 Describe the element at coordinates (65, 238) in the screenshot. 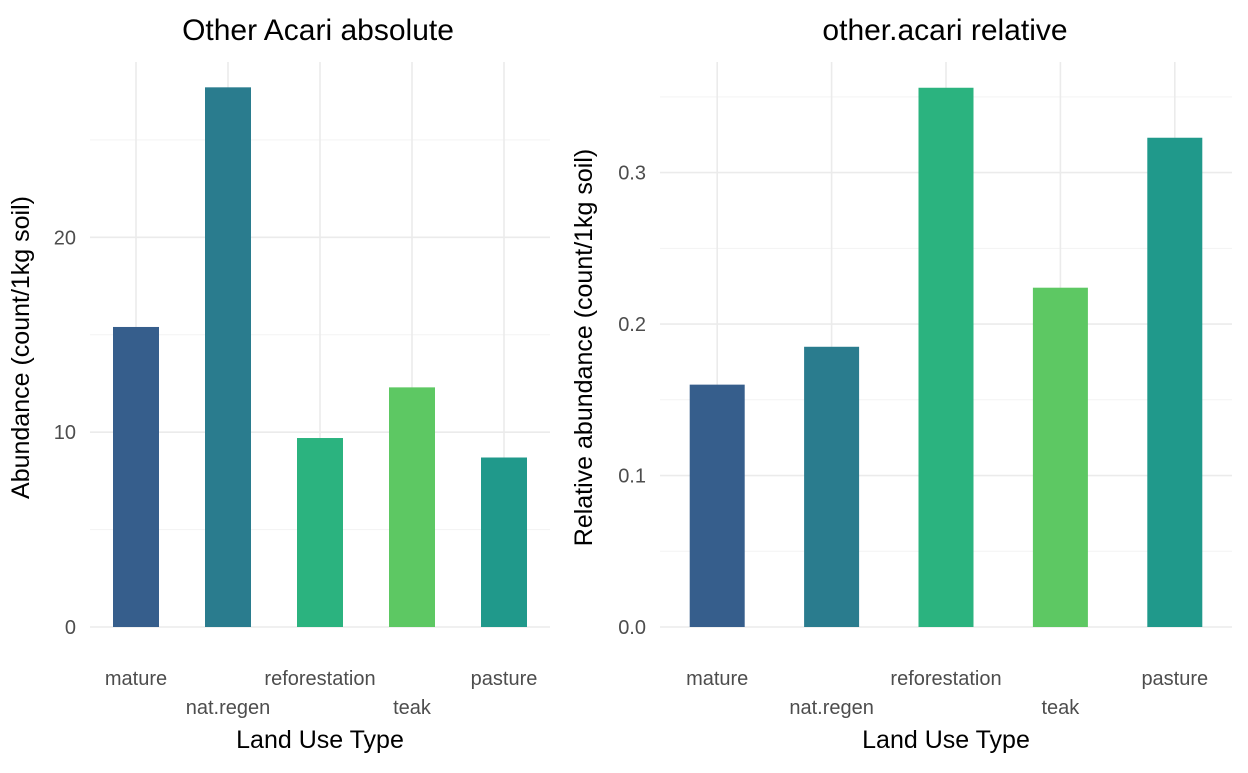

I see `y-tick-label: 20` at that location.